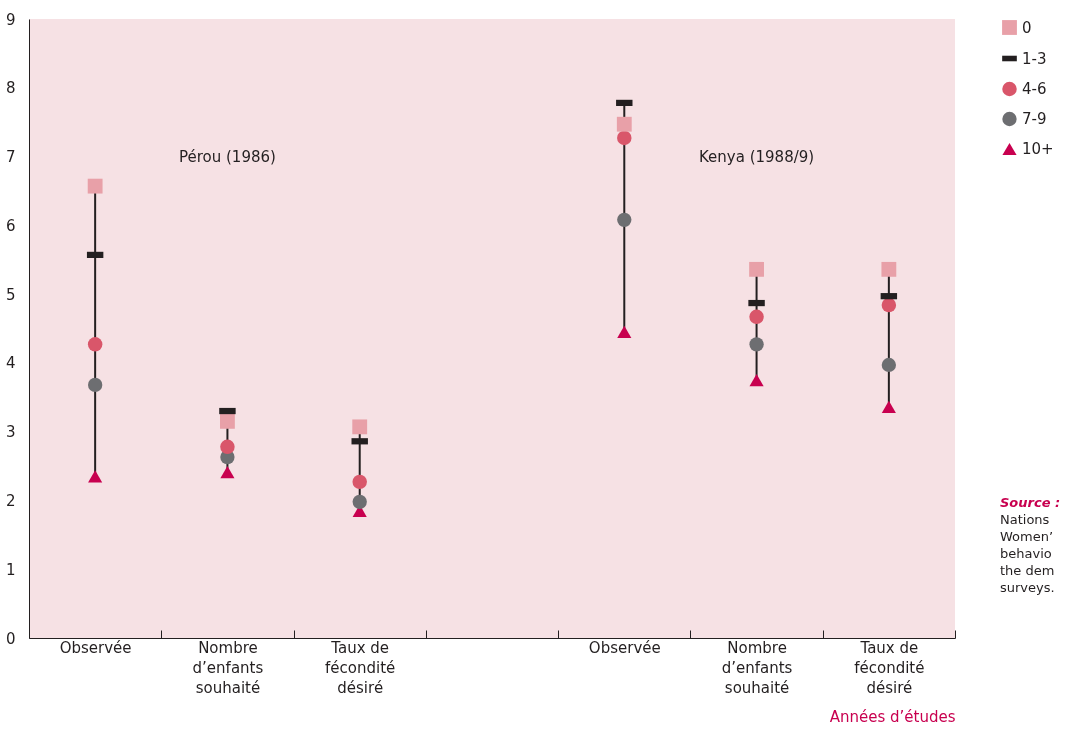 The height and width of the screenshot is (750, 1091). What do you see at coordinates (10, 294) in the screenshot?
I see `y-tick-label: 5` at bounding box center [10, 294].